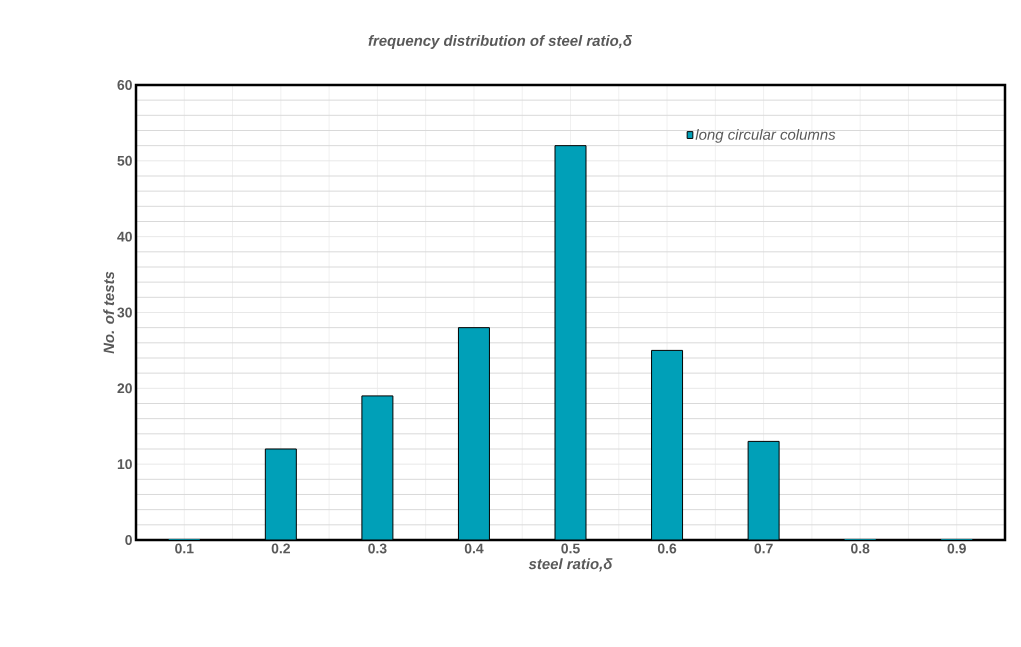 Image resolution: width=1021 pixels, height=647 pixels. Describe the element at coordinates (500, 42) in the screenshot. I see `chart-title: frequency distribution of steel ratio,δ` at that location.